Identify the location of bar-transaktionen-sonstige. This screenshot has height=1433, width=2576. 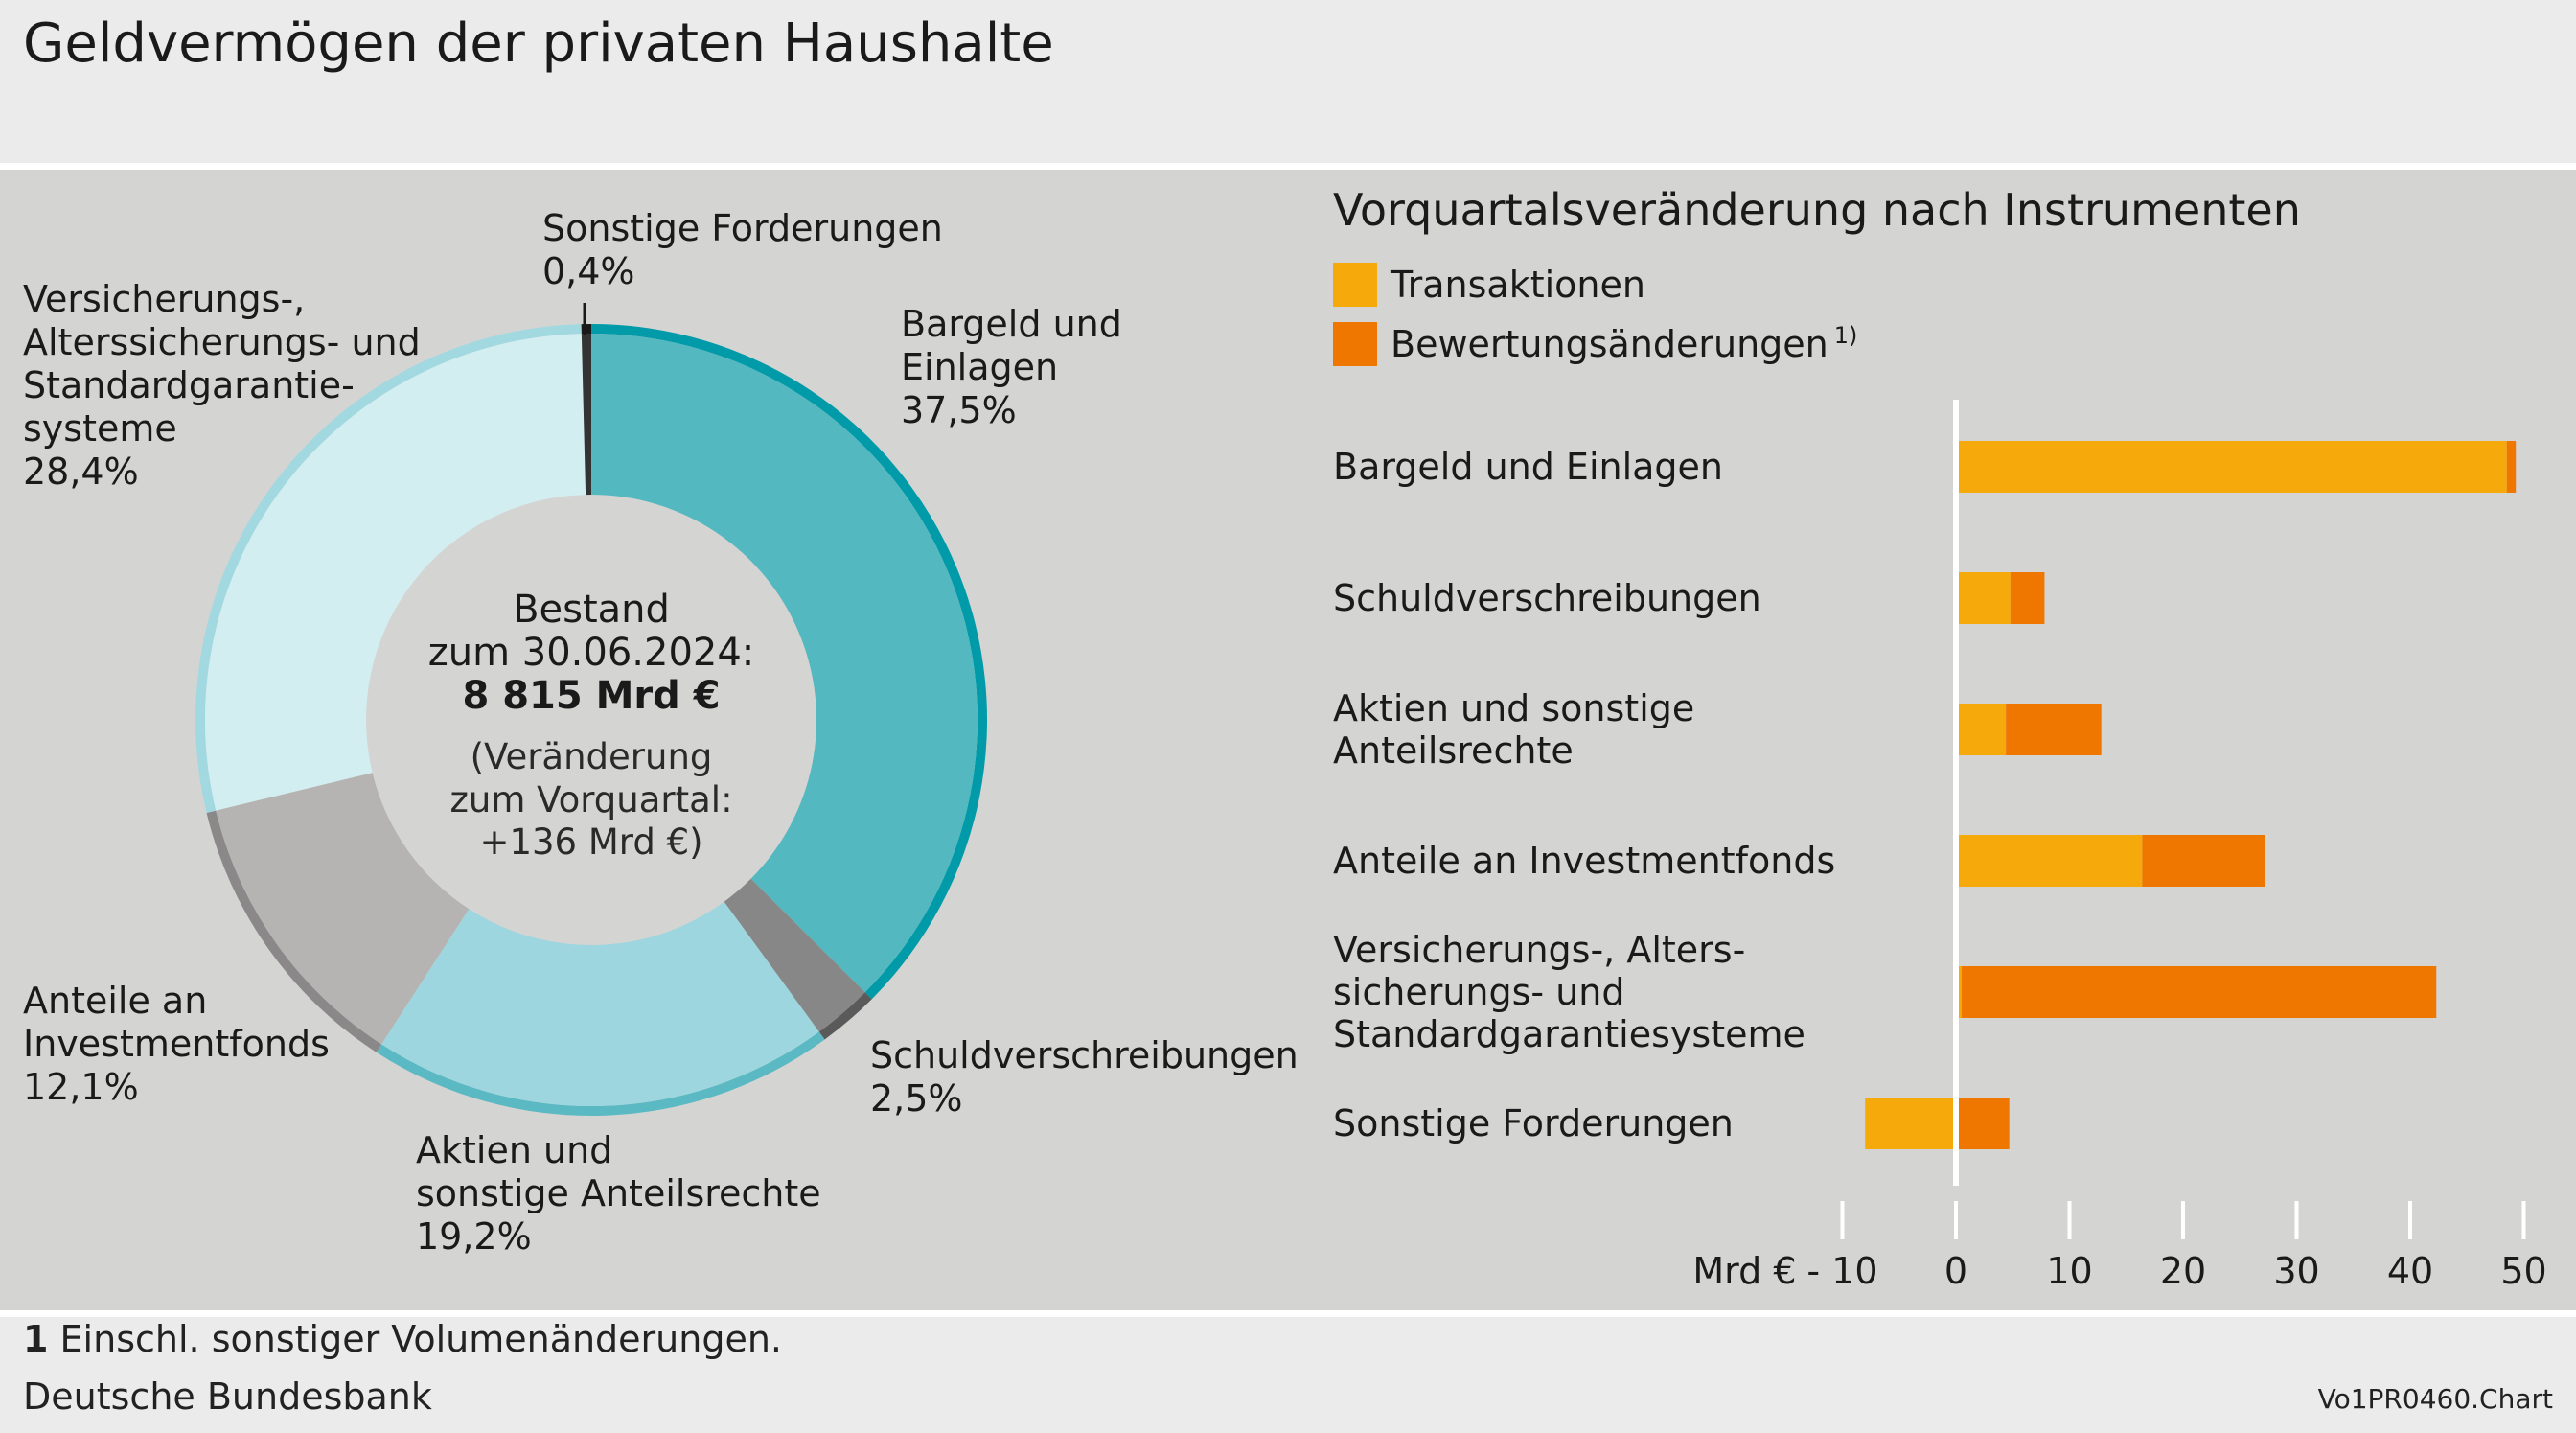
(1910, 1123).